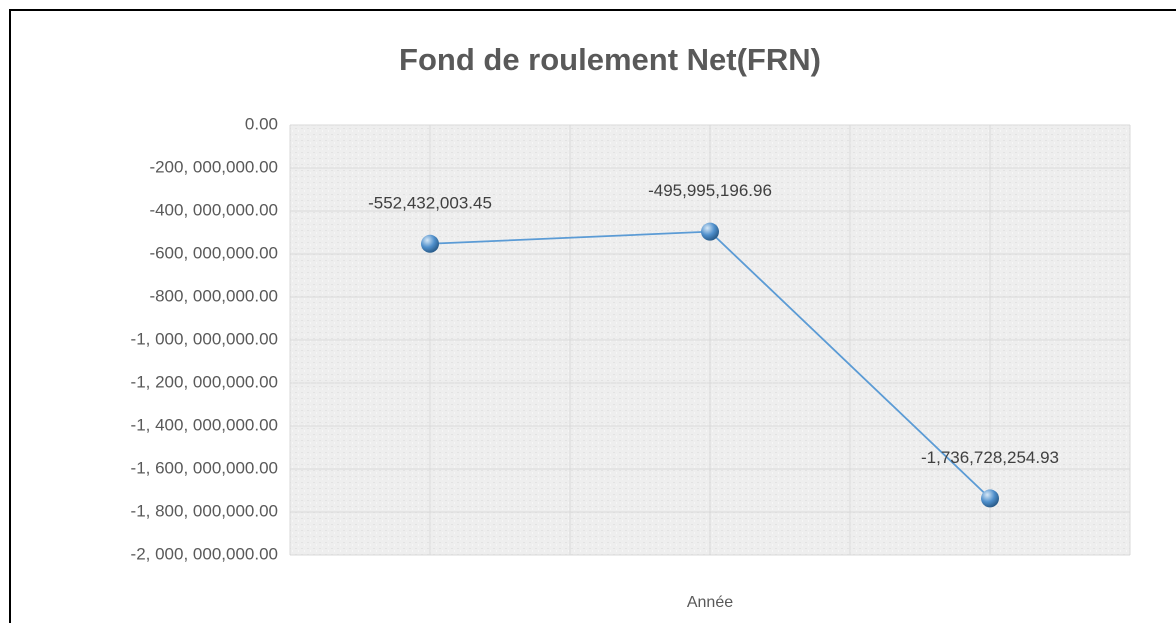 The image size is (1176, 623). I want to click on x-axis-label: Année, so click(710, 602).